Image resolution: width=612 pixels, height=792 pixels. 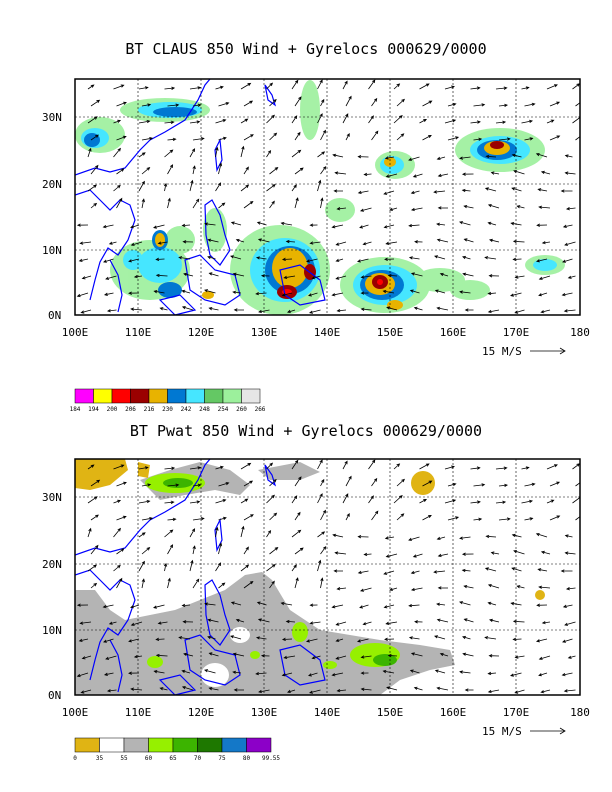 I want to click on colorbar-label: 65, so click(x=173, y=758).